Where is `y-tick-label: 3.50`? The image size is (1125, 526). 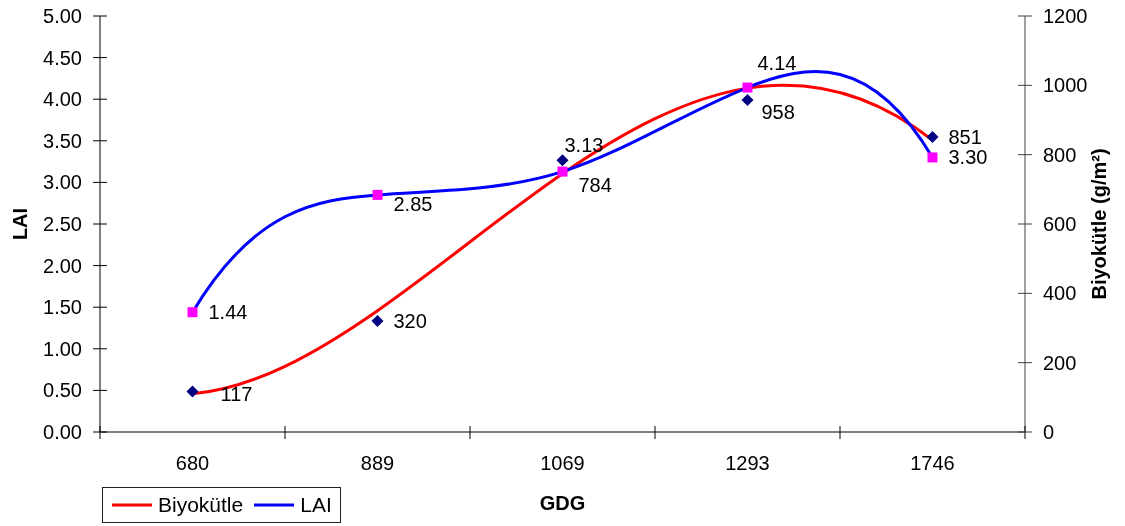 y-tick-label: 3.50 is located at coordinates (62, 140).